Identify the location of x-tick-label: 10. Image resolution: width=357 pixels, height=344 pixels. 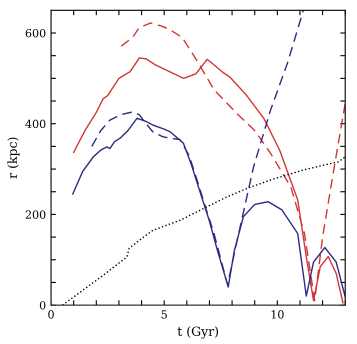
(278, 314).